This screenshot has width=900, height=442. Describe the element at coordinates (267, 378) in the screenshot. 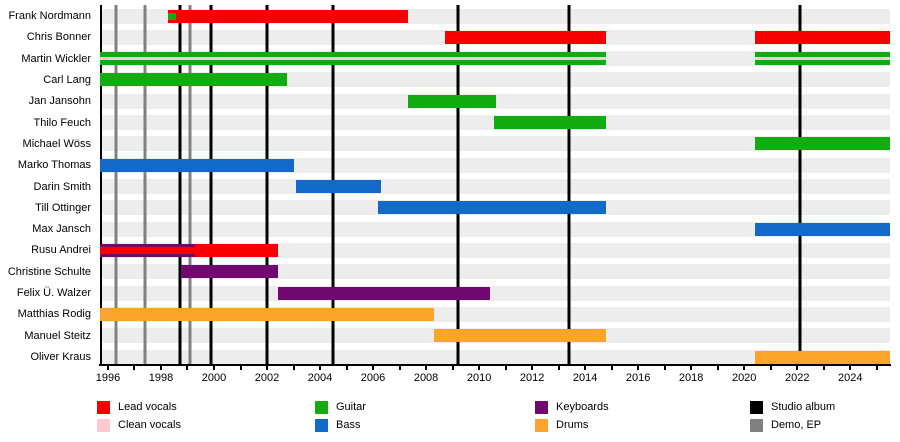

I see `axis-tick-label: 2002` at that location.